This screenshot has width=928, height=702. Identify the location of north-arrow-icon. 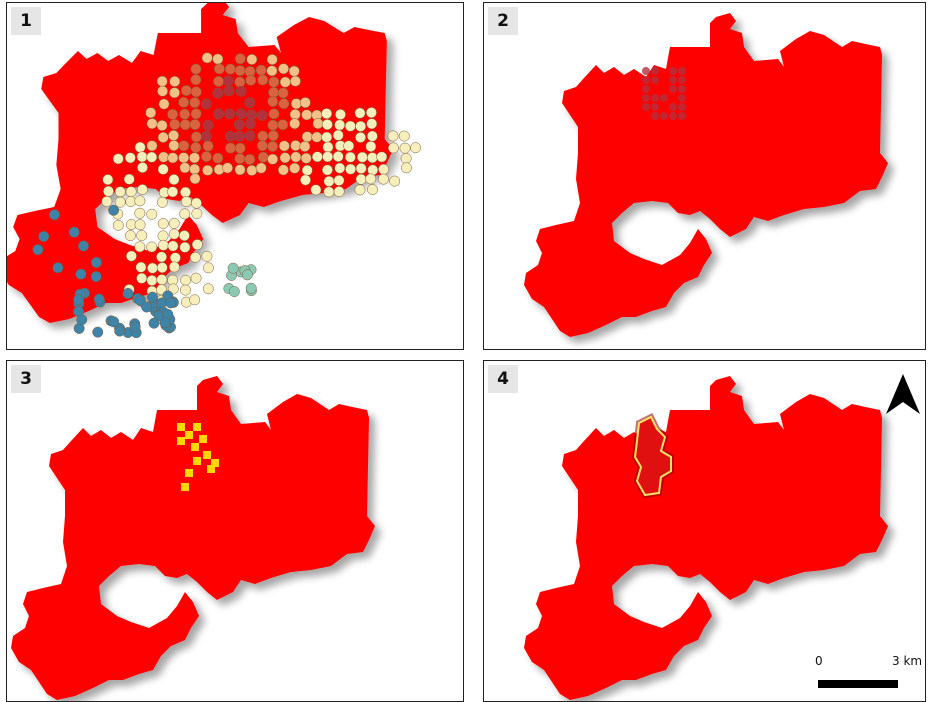
(903, 394).